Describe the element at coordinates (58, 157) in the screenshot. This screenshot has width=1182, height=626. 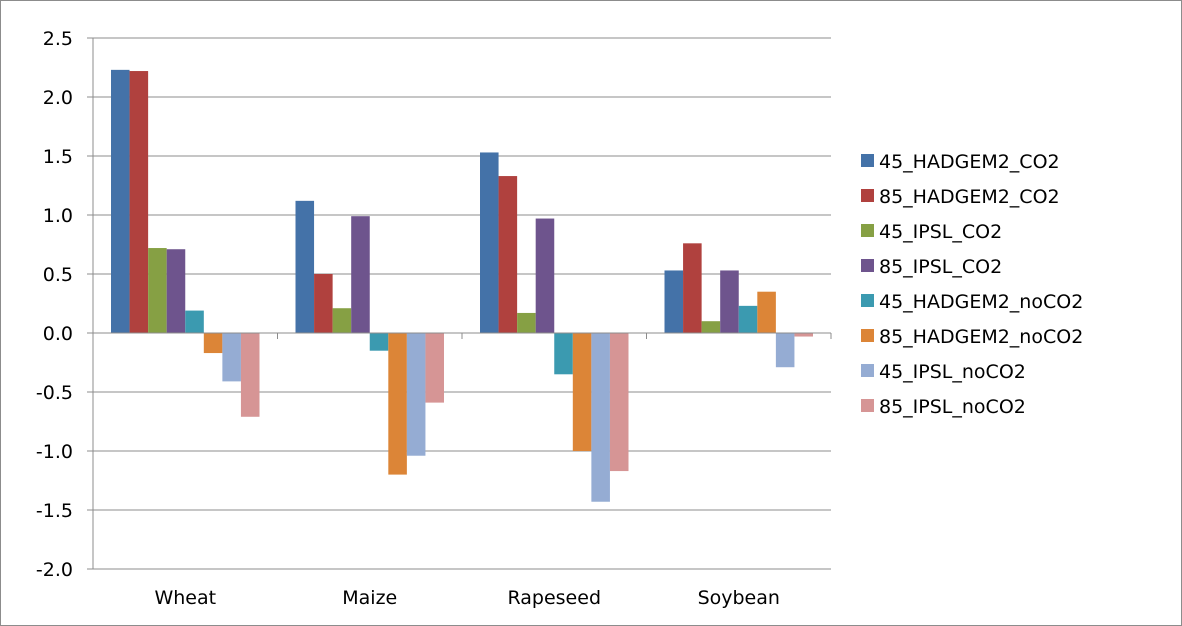
I see `y-tick-label: 1.5` at that location.